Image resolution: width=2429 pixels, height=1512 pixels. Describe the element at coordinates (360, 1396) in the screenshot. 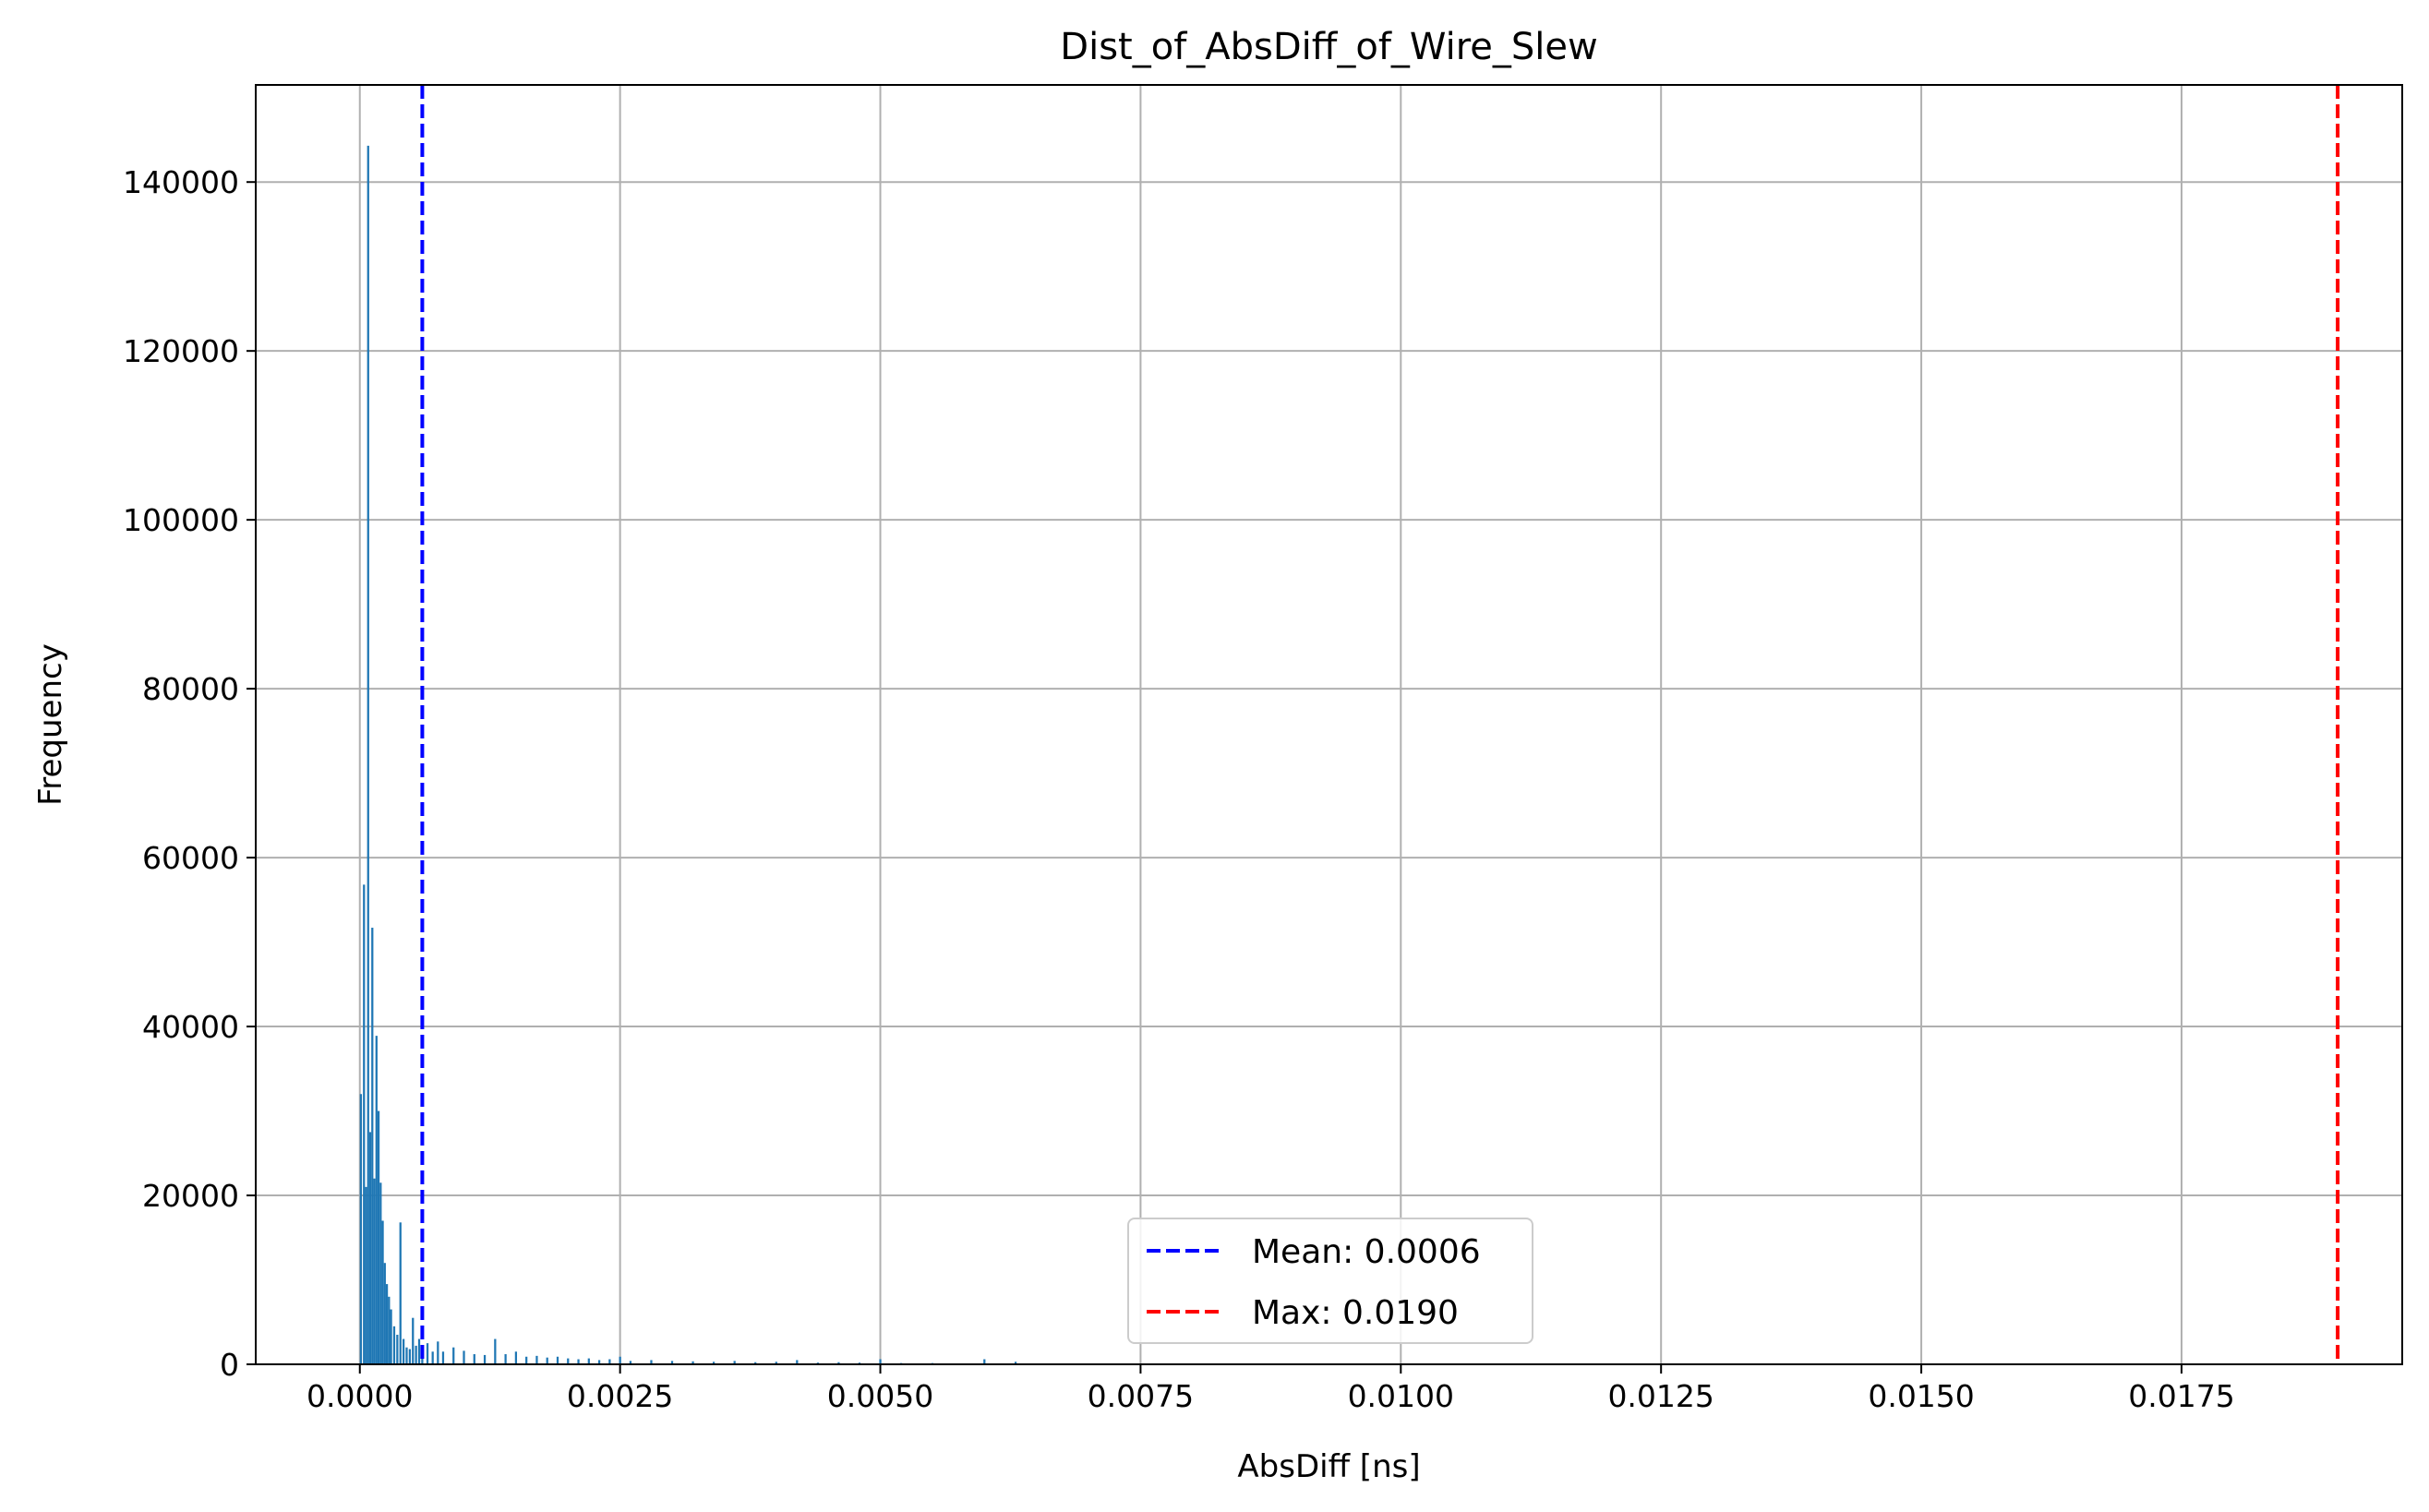

I see `x-tick-label: 0.0000` at that location.